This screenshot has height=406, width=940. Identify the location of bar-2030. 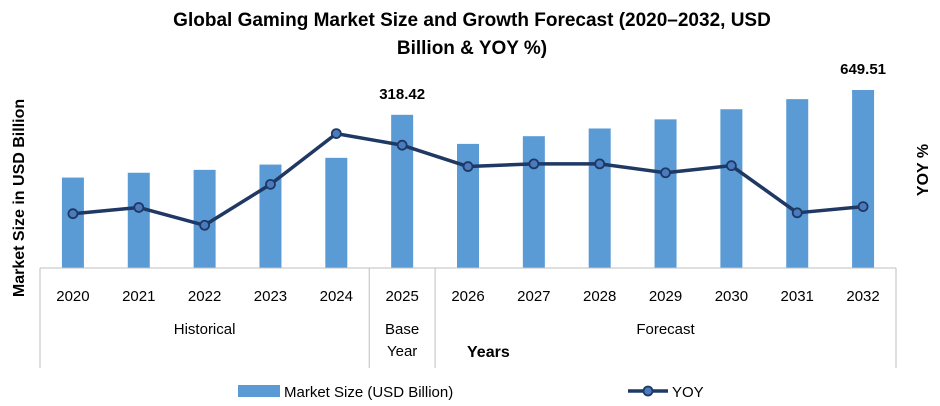
(731, 188).